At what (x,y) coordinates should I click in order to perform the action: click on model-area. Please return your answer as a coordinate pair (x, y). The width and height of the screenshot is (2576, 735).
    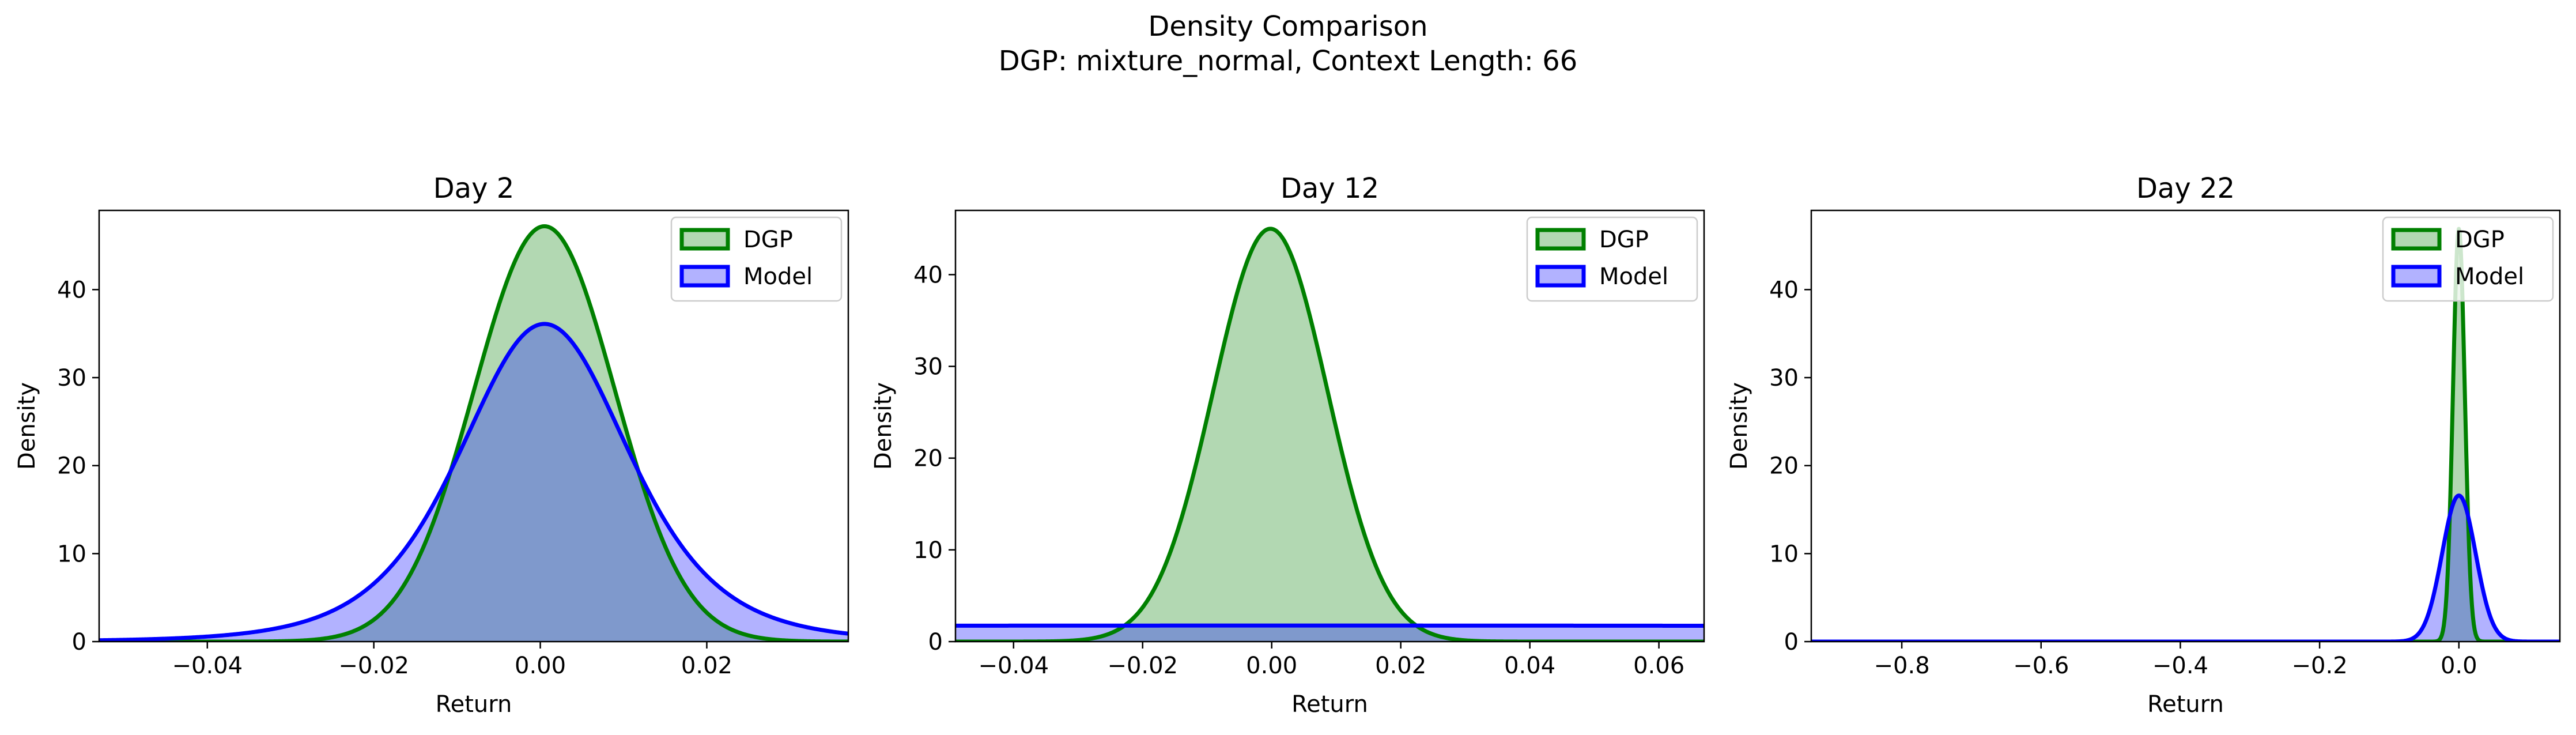
    Looking at the image, I should click on (2185, 568).